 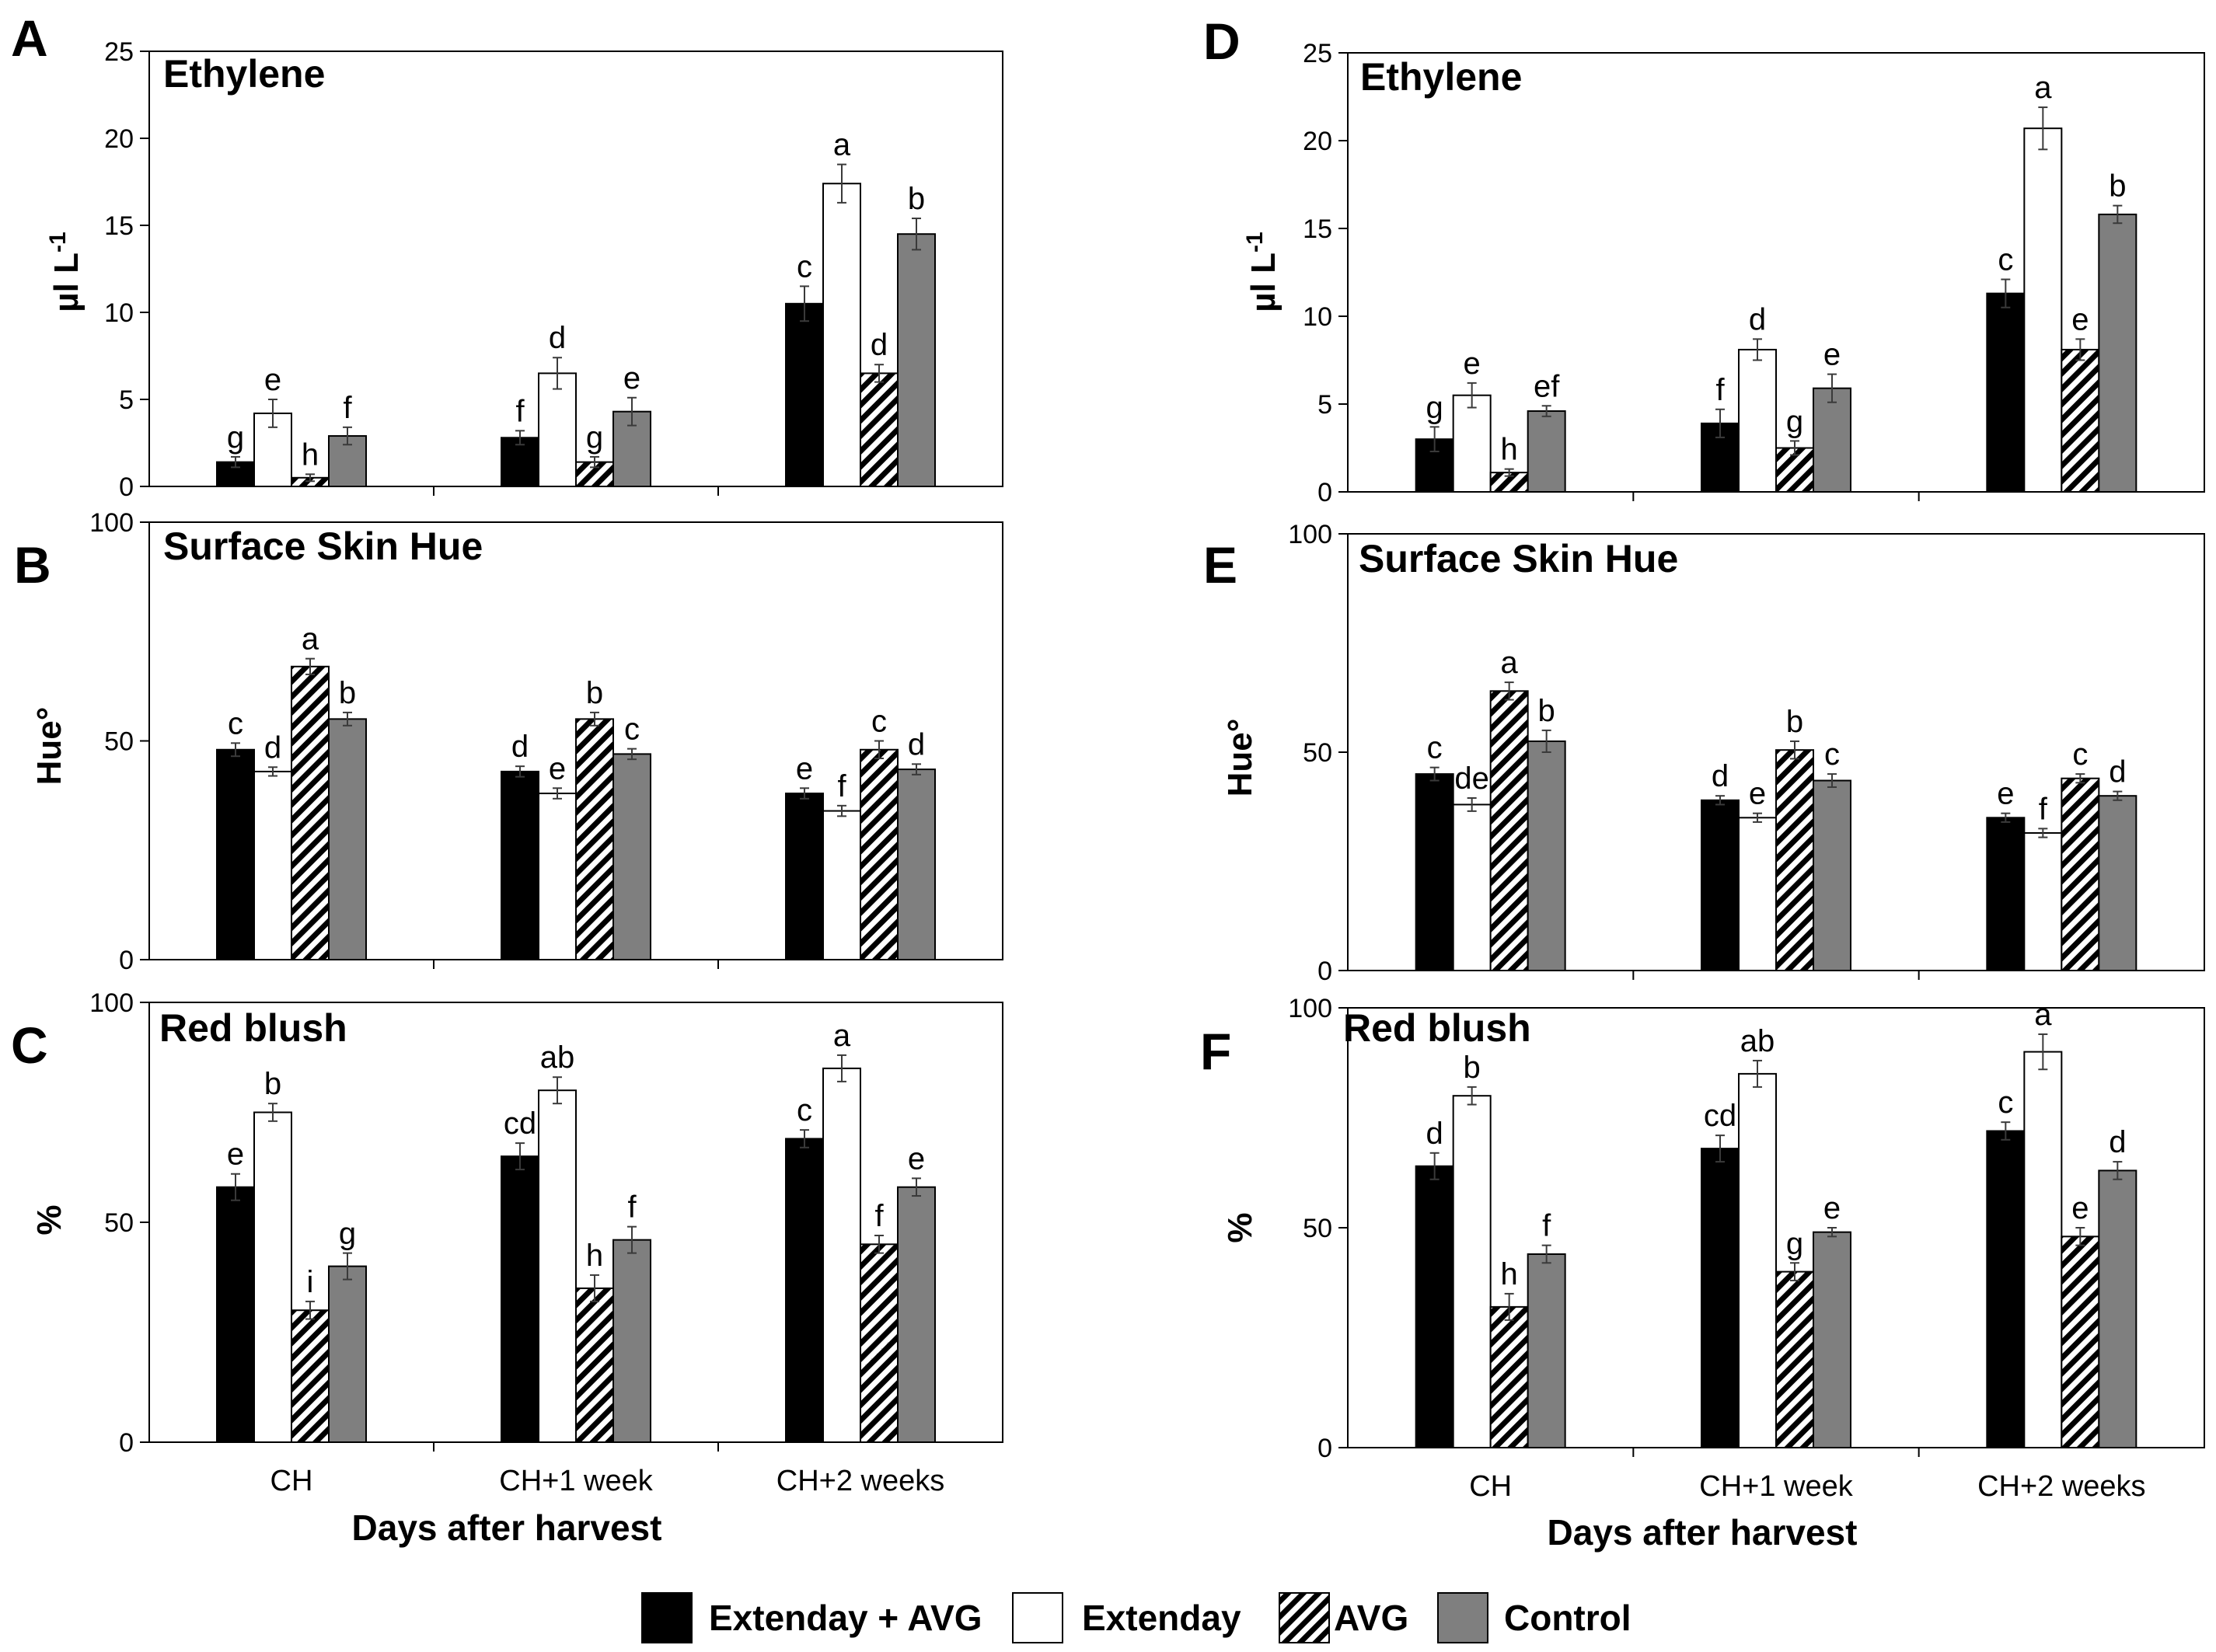 What do you see at coordinates (1441, 77) in the screenshot?
I see `panel-title: Ethylene` at bounding box center [1441, 77].